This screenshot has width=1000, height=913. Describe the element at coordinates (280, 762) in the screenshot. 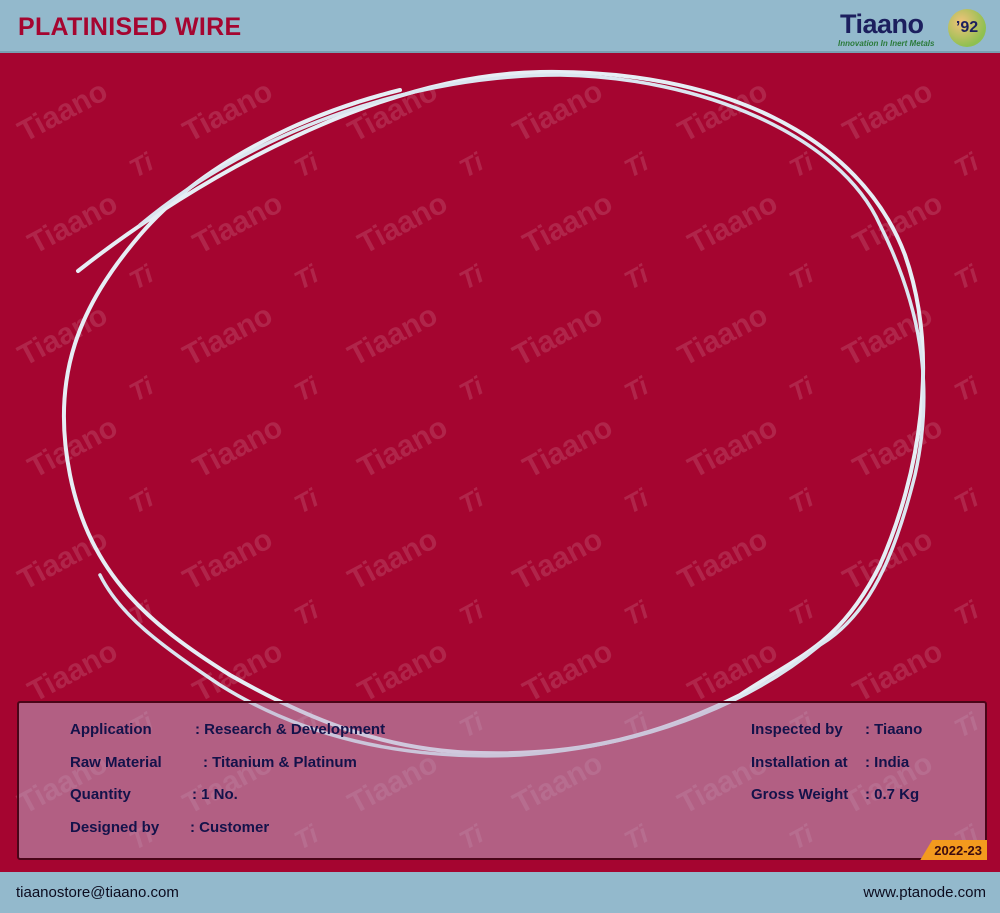

I see `detail-value: : Titanium & Platinum` at that location.